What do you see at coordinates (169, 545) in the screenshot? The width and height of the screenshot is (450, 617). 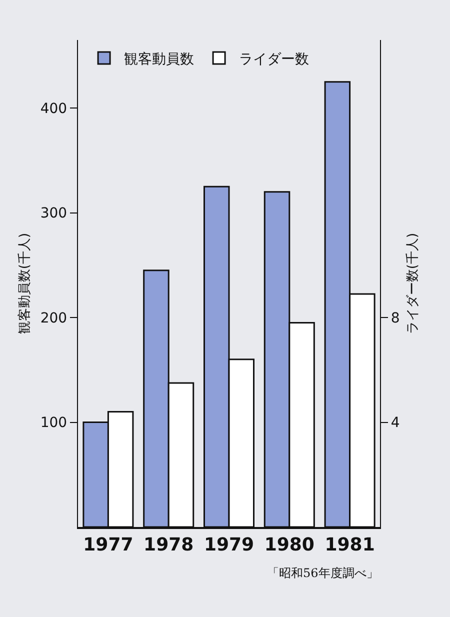 I see `x-tick-label: 1978` at bounding box center [169, 545].